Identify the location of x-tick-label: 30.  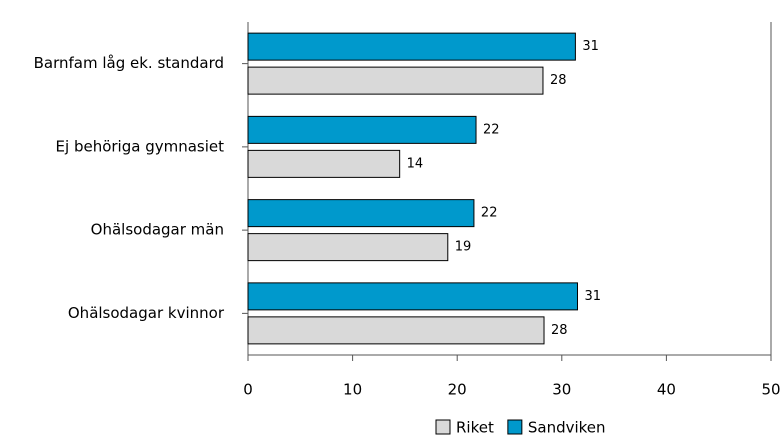
(561, 390).